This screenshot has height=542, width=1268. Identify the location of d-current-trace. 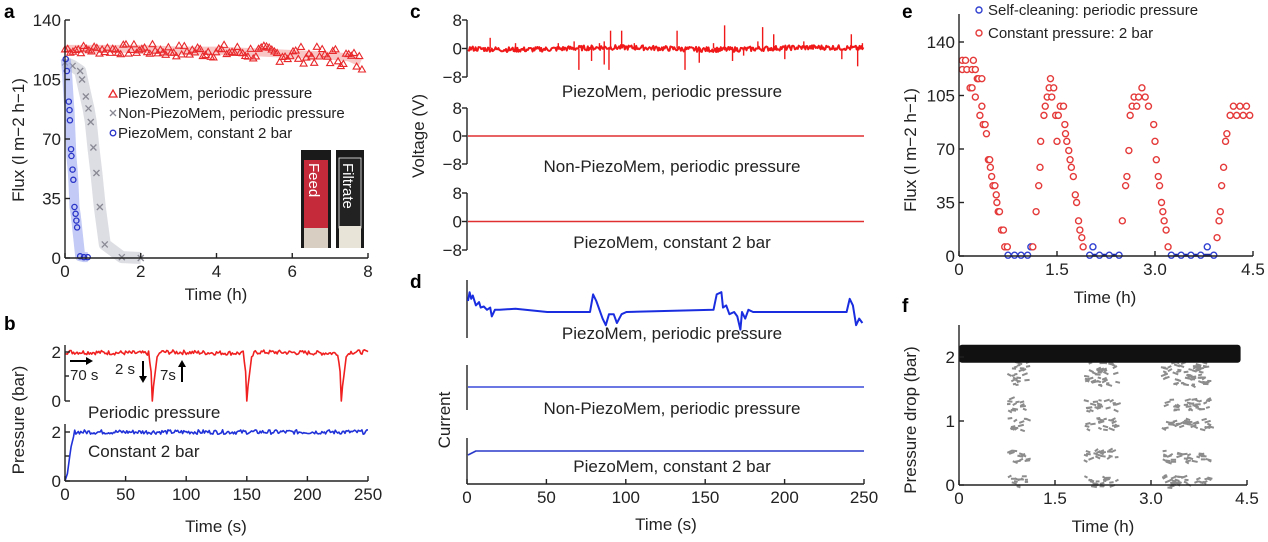
(665, 311).